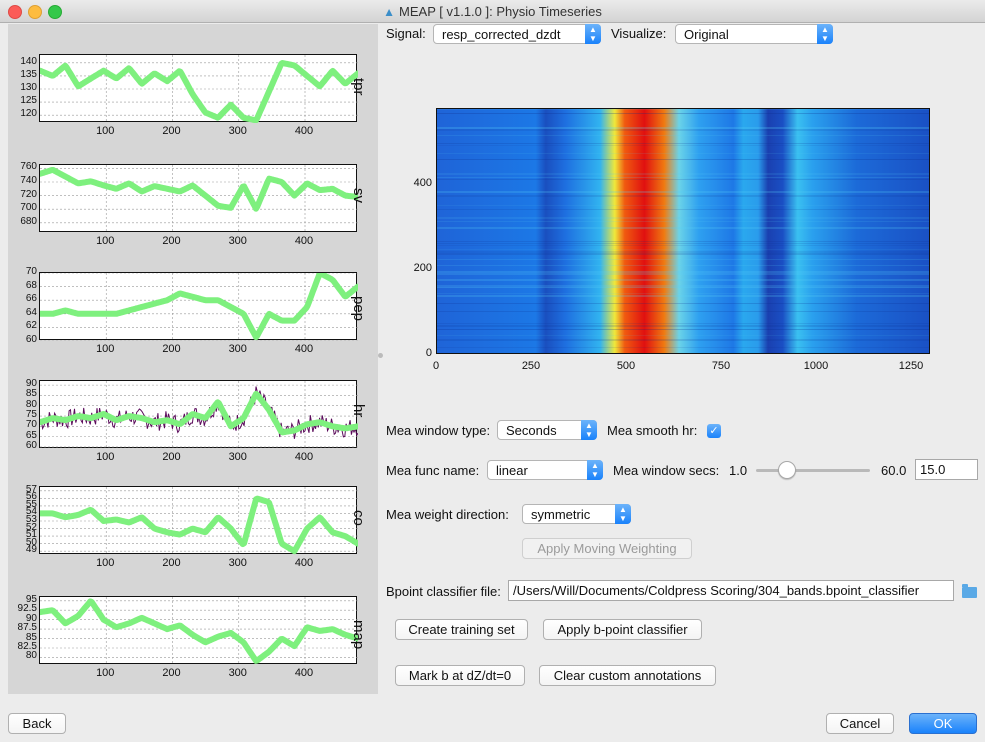 This screenshot has width=985, height=742. I want to click on mea-weight-direction-select: symmetric ▲ ▼, so click(576, 514).